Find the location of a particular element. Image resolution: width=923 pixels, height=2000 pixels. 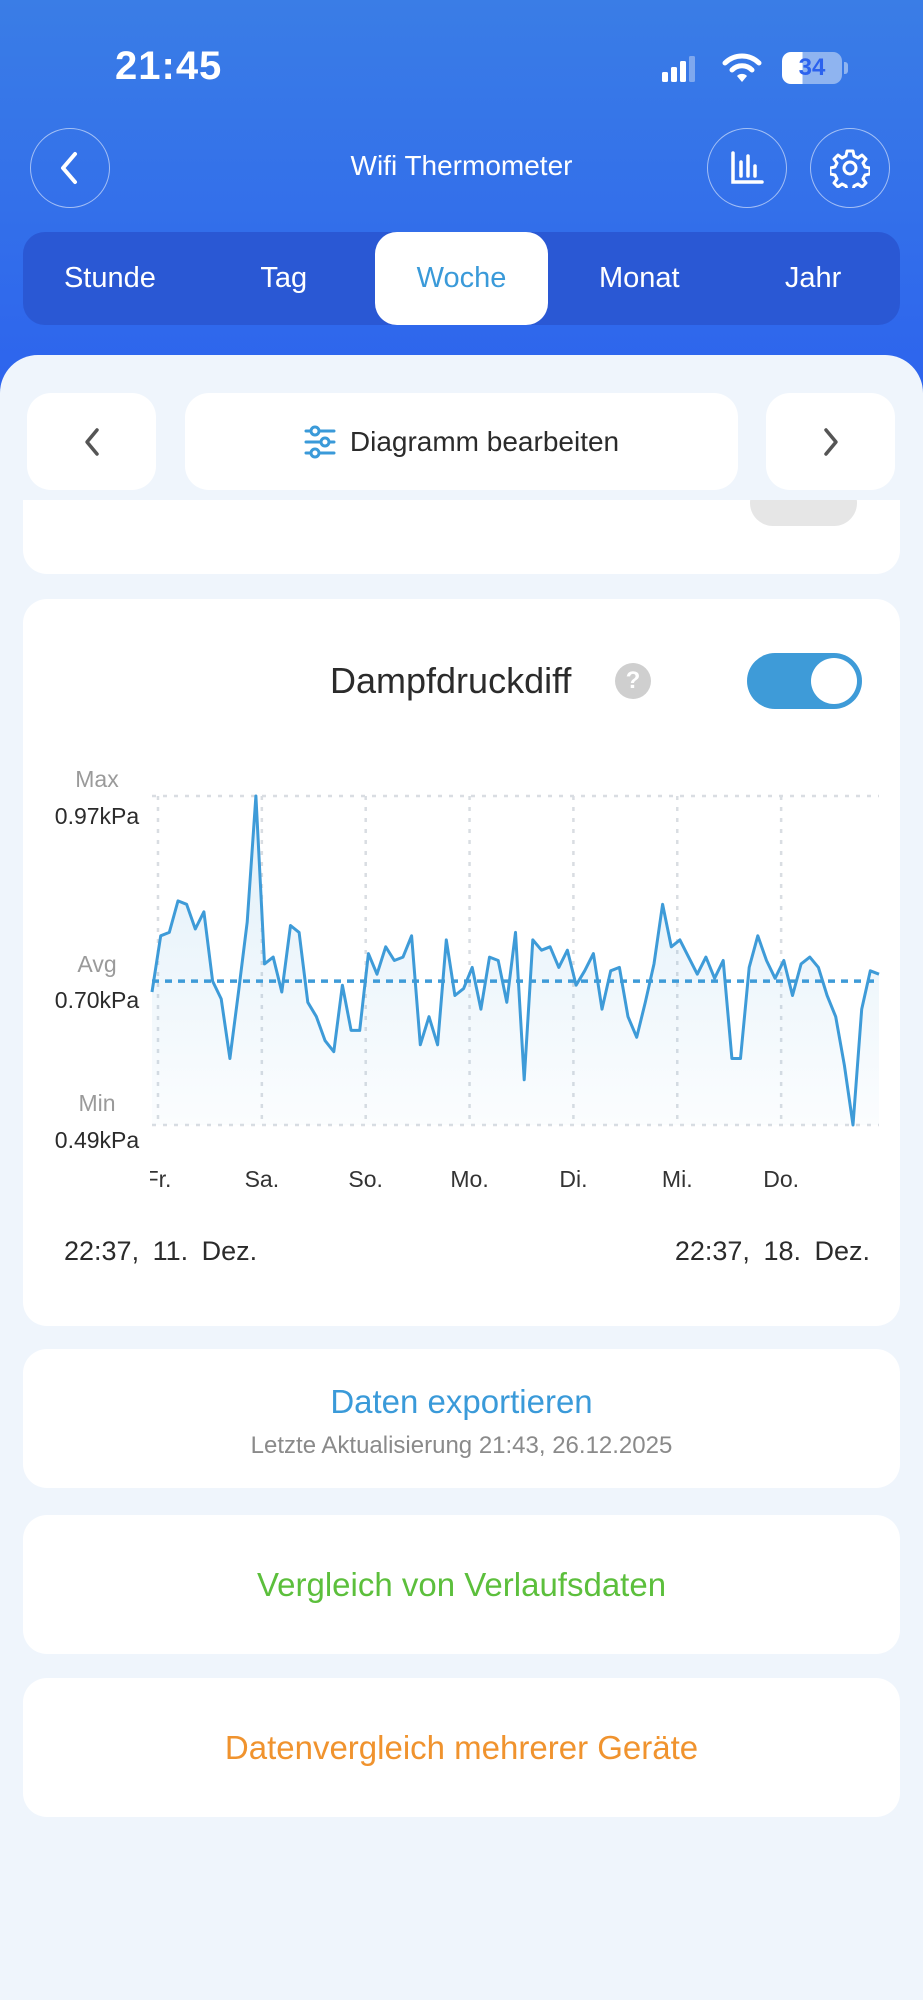

question-icon: ? is located at coordinates (633, 681).